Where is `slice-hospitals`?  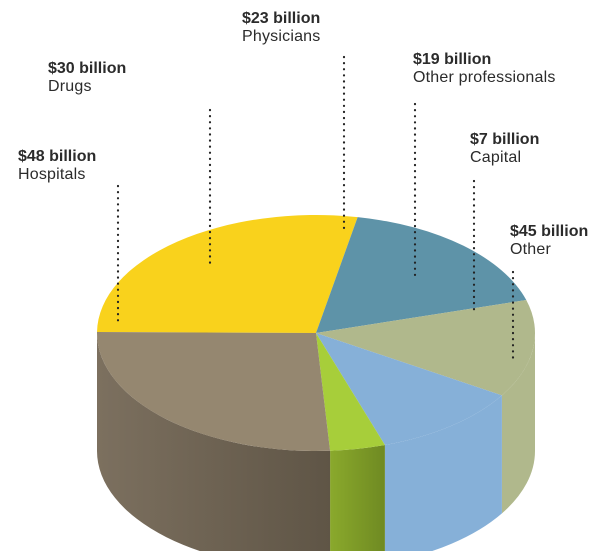
slice-hospitals is located at coordinates (227, 274).